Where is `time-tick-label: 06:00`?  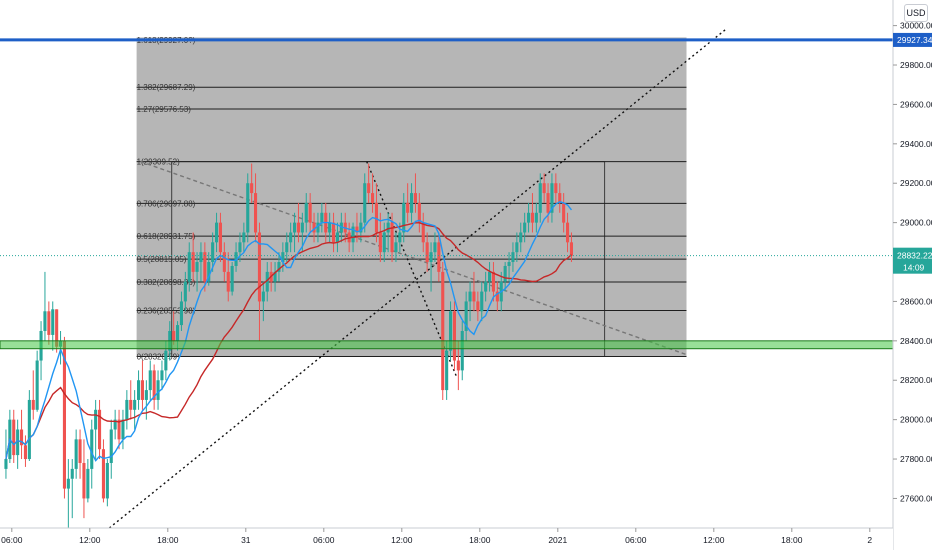
time-tick-label: 06:00 is located at coordinates (12, 540).